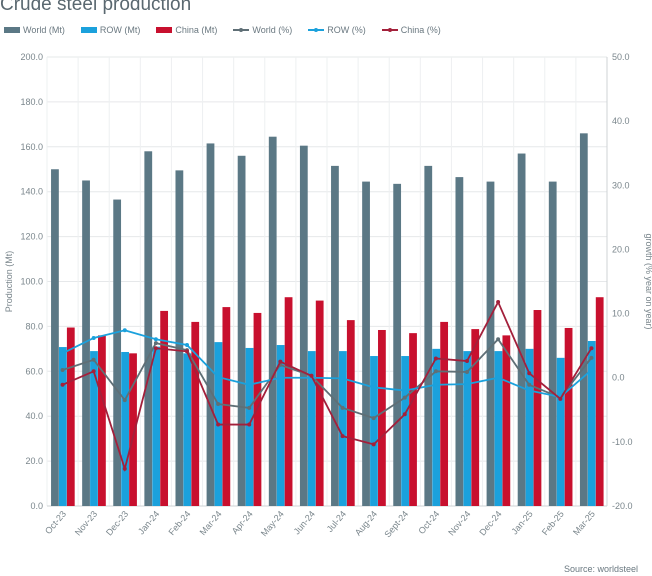 Image resolution: width=652 pixels, height=576 pixels. I want to click on x-tick-label: Dec-24, so click(490, 523).